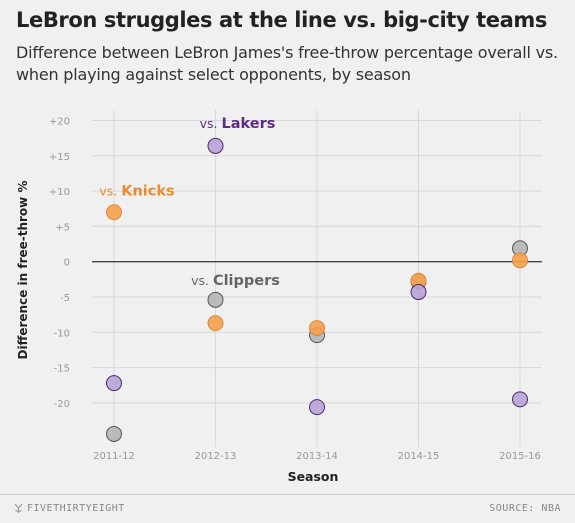  What do you see at coordinates (59, 157) in the screenshot?
I see `y-tick-label: +15` at bounding box center [59, 157].